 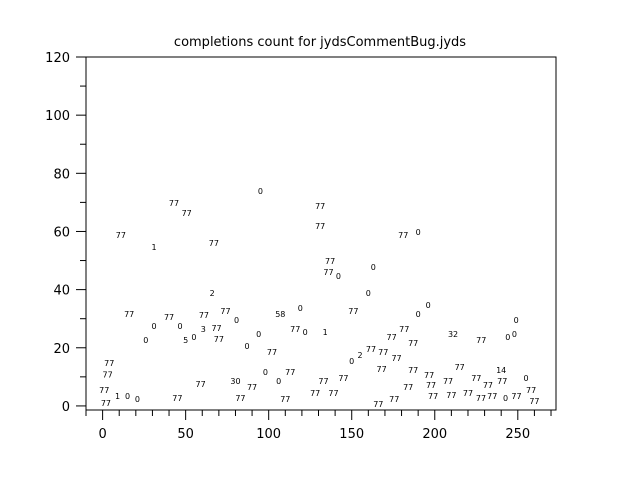 I want to click on y-tick-label: 100, so click(x=57, y=116).